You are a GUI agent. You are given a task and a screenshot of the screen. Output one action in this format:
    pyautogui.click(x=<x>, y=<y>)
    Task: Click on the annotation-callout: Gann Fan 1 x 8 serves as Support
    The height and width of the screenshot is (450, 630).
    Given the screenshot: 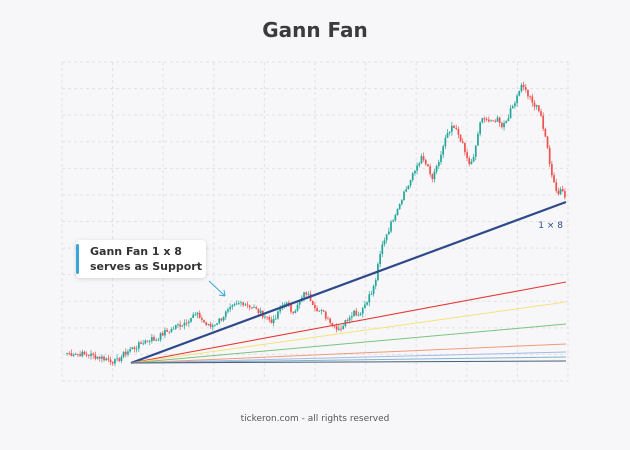 What is the action you would take?
    pyautogui.click(x=141, y=259)
    